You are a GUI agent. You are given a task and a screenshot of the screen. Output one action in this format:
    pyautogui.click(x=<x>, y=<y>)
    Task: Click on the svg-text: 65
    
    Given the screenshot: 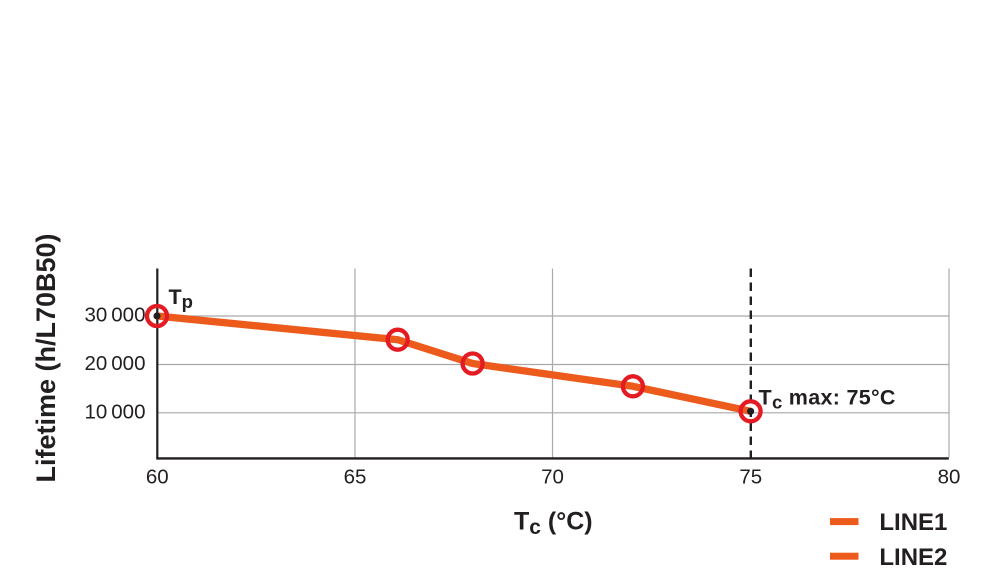 What is the action you would take?
    pyautogui.click(x=355, y=477)
    